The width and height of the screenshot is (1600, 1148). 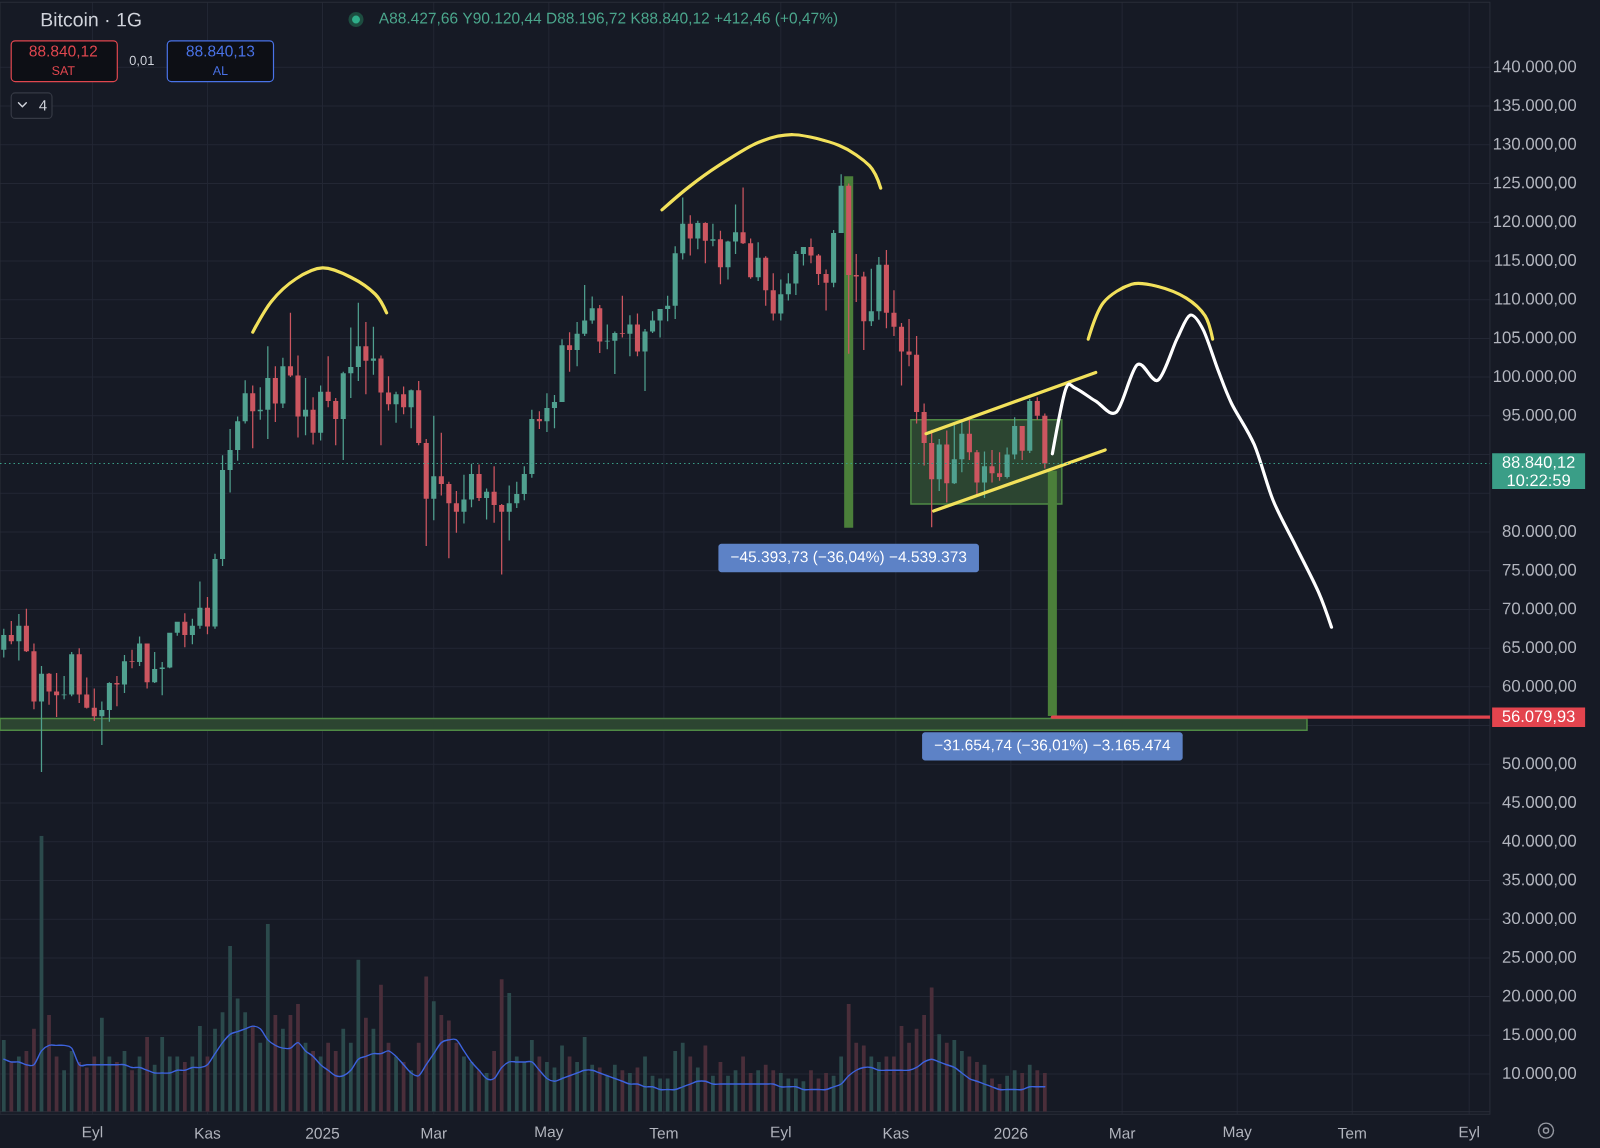 I want to click on y-tick-label: 125.000,00, so click(x=1535, y=183).